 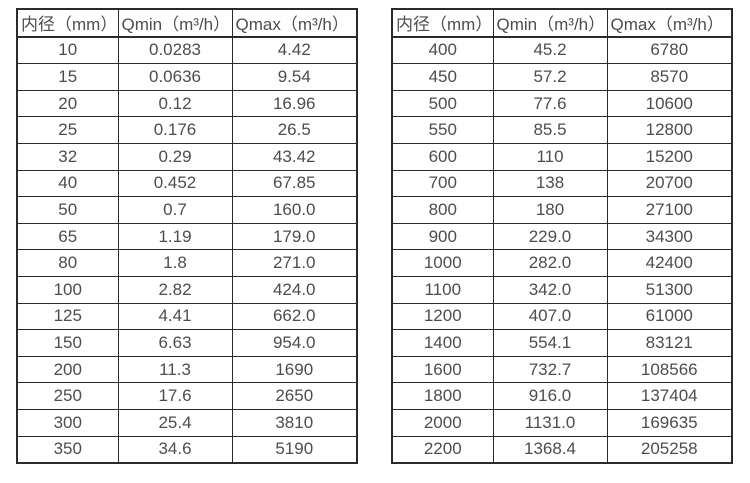 I want to click on table-cell: 50, so click(x=67, y=210).